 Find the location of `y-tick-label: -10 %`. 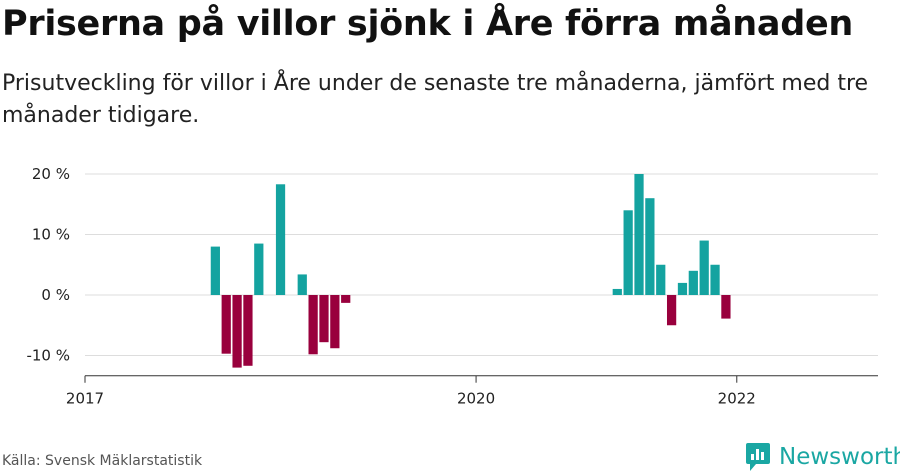

y-tick-label: -10 % is located at coordinates (48, 356).